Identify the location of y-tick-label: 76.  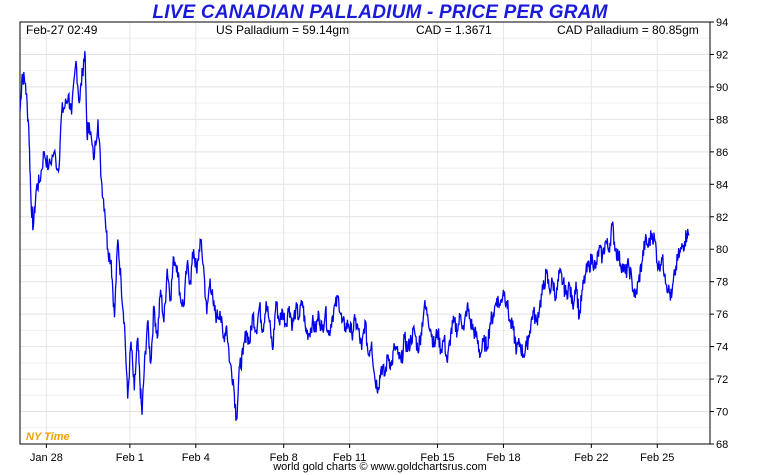
(722, 315).